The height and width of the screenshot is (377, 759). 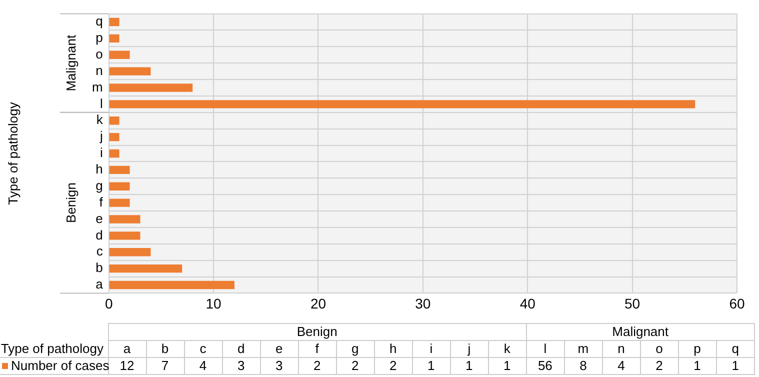 What do you see at coordinates (101, 152) in the screenshot?
I see `y-tick-label: i` at bounding box center [101, 152].